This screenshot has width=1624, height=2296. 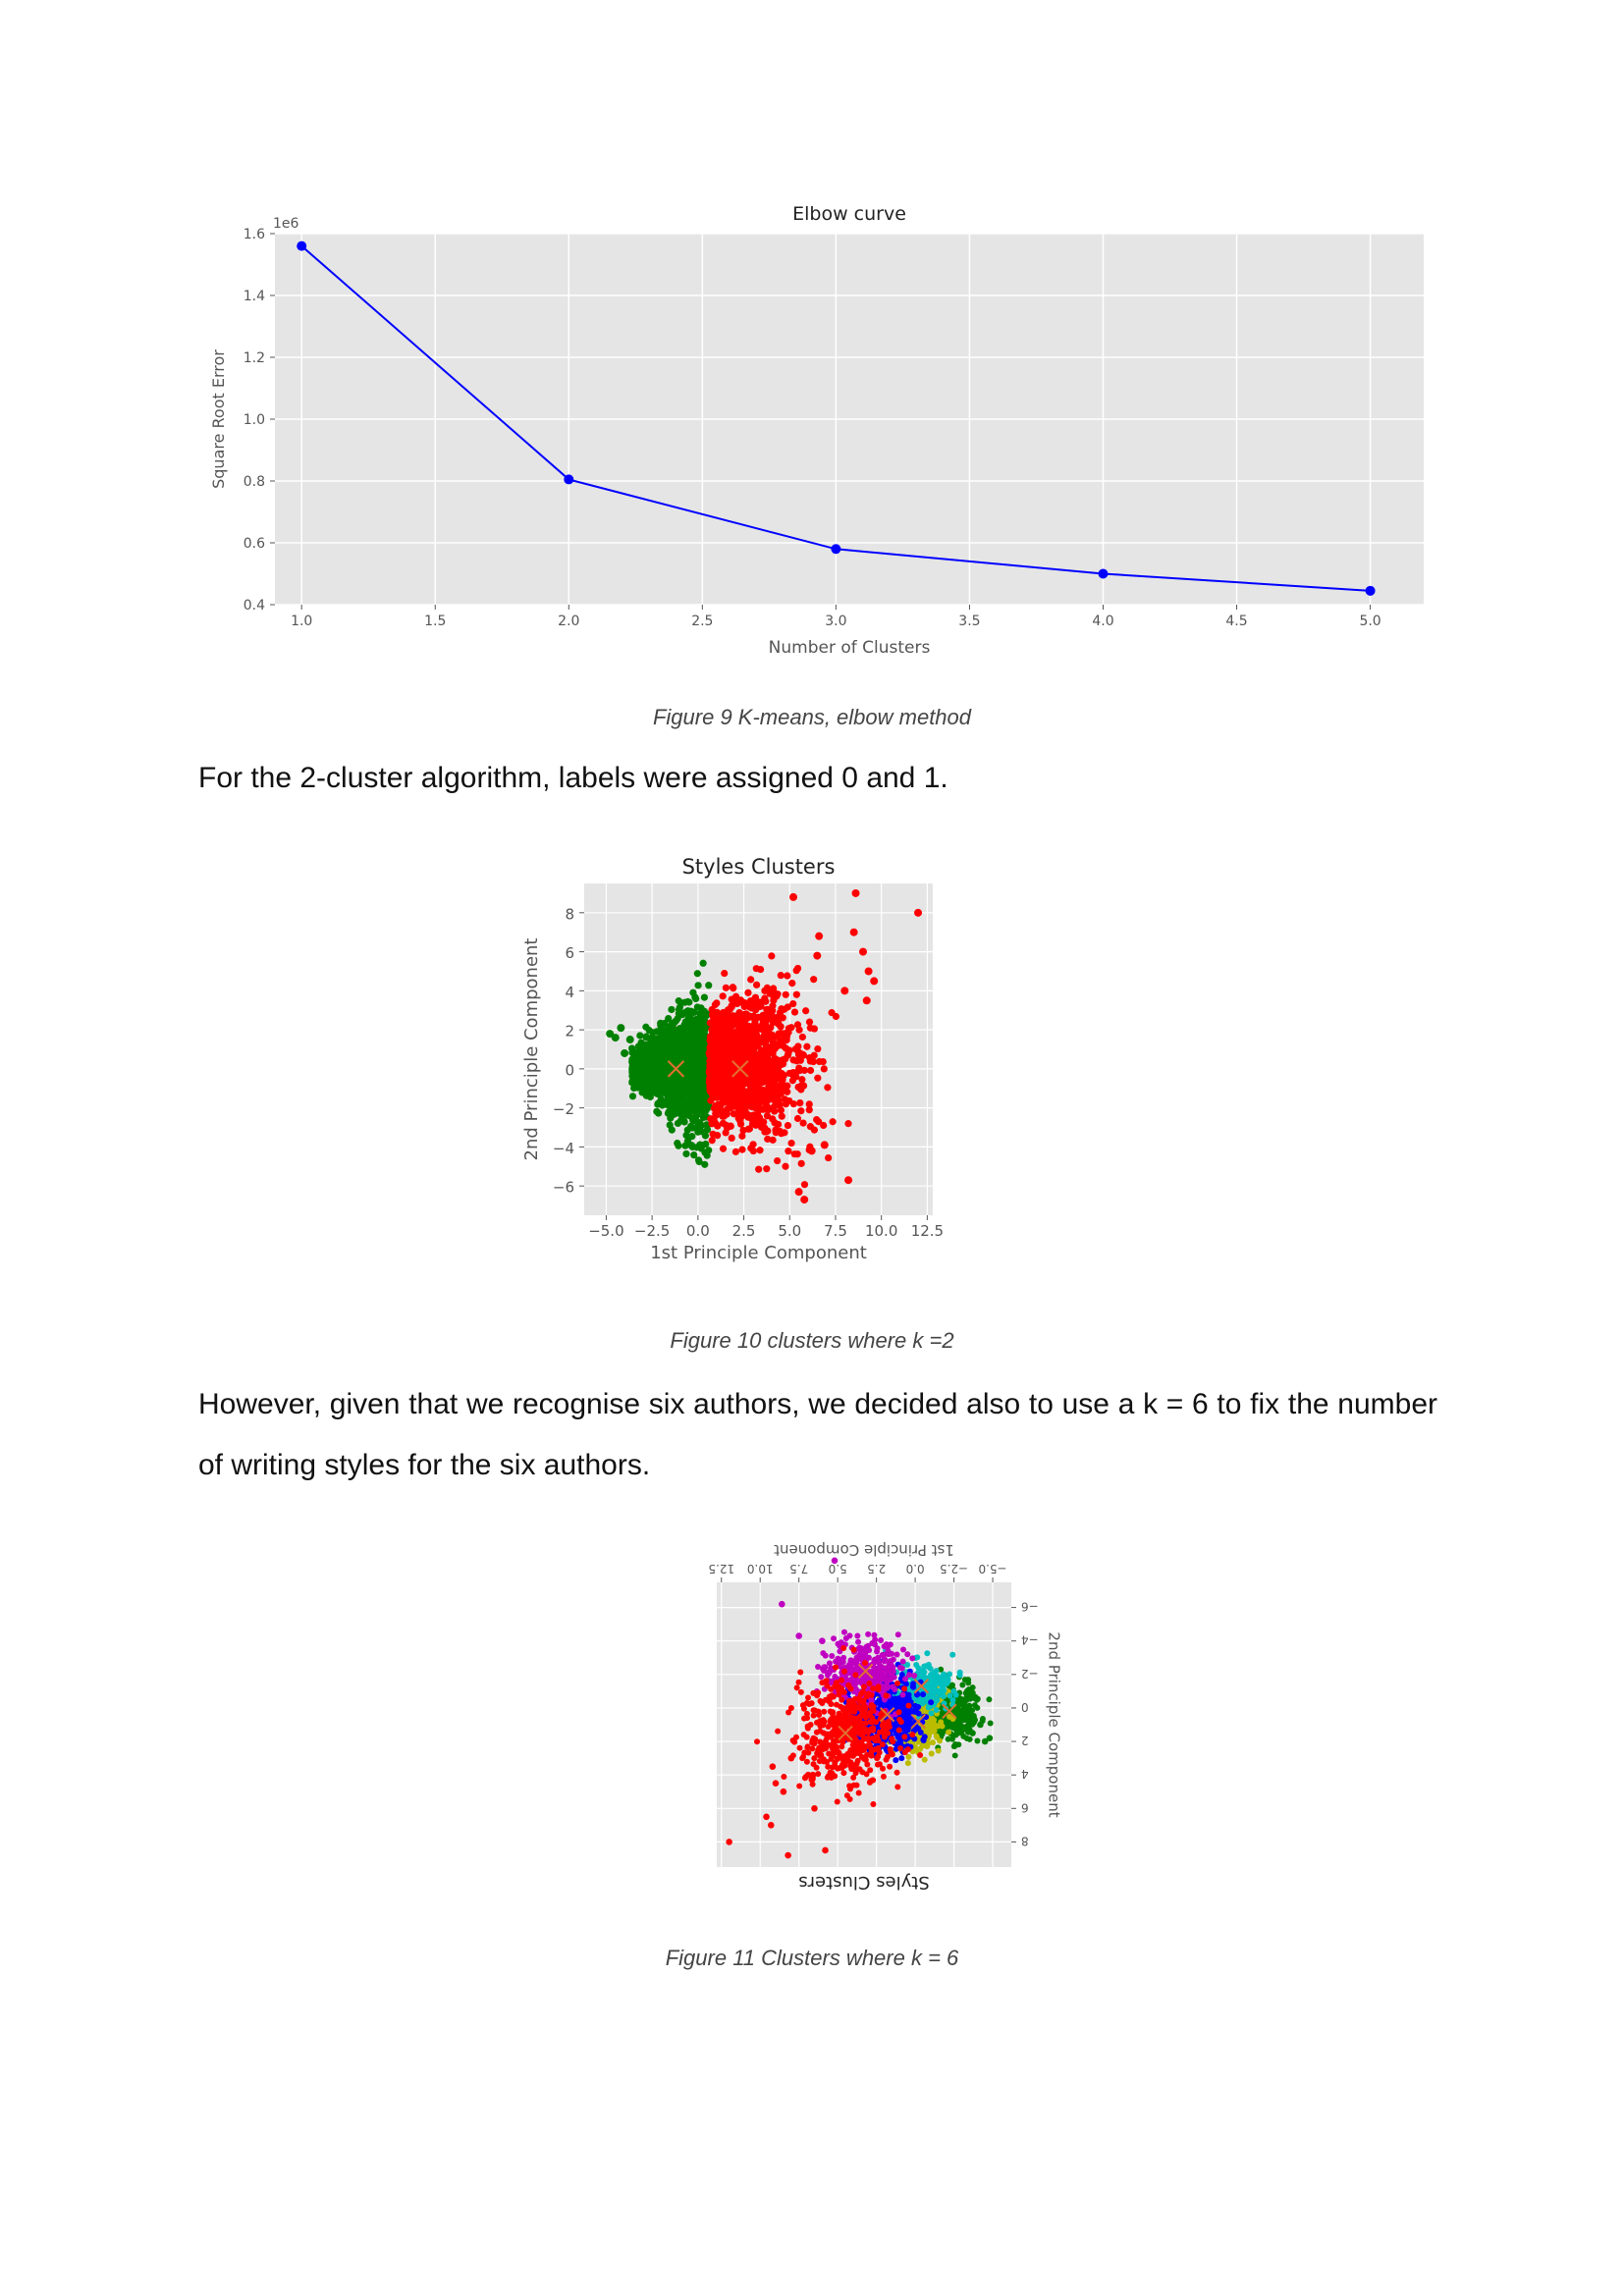 What do you see at coordinates (812, 717) in the screenshot?
I see `figure-9-caption: Figure 9 K-means, elbow method` at bounding box center [812, 717].